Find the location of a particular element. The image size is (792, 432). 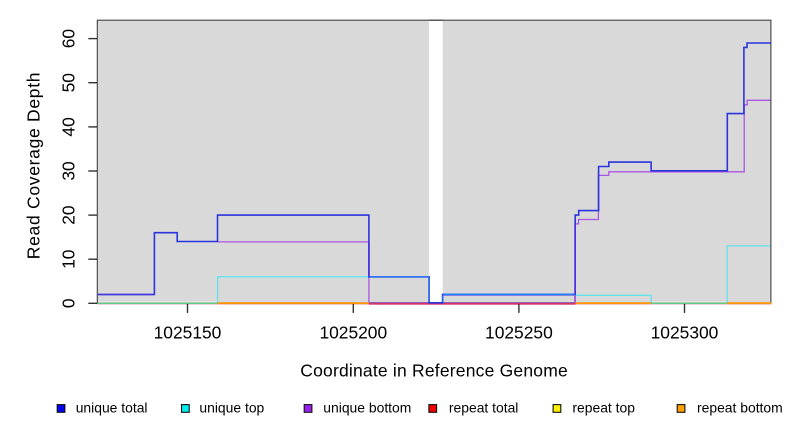

svg-text: 40 is located at coordinates (69, 126).